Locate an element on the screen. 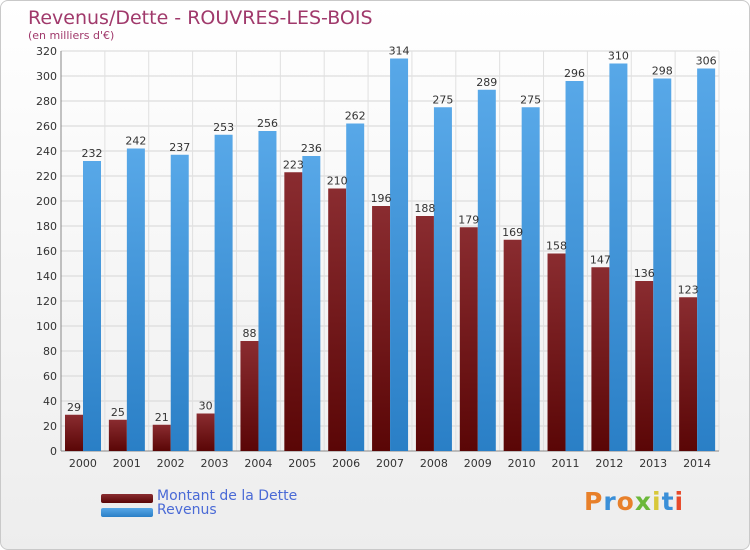  x-tick-label: 2008 is located at coordinates (434, 463).